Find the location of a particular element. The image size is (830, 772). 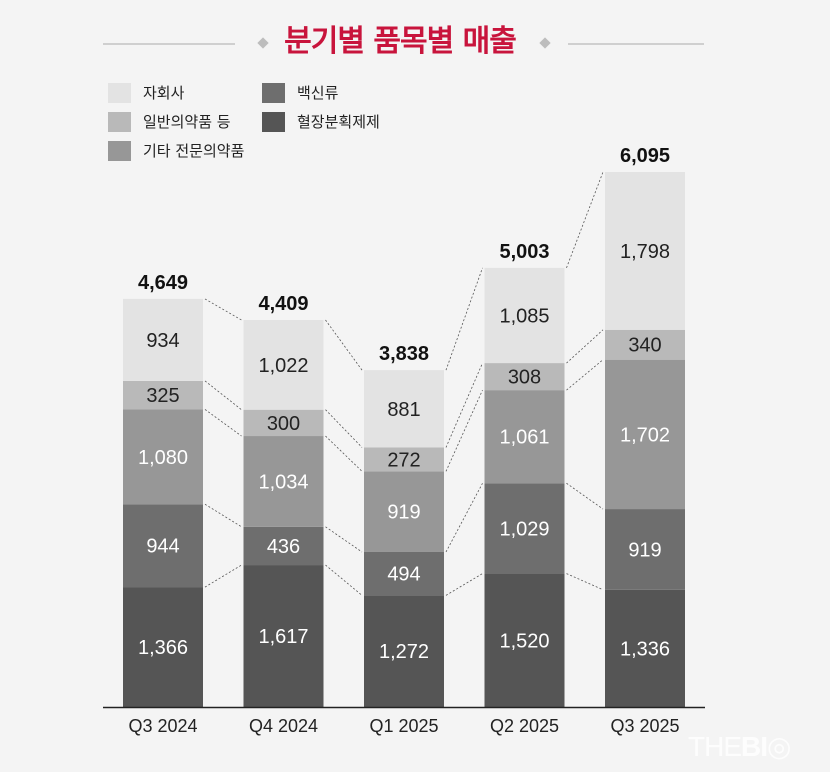

x-tick-label: Q3 2025 is located at coordinates (644, 726).